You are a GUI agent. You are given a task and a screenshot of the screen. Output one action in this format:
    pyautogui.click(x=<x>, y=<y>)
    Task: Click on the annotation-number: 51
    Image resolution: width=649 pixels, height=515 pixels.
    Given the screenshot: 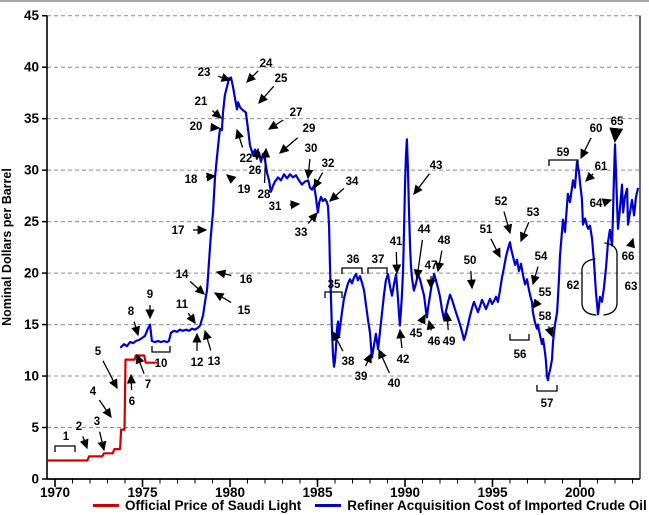 What is the action you would take?
    pyautogui.click(x=486, y=230)
    